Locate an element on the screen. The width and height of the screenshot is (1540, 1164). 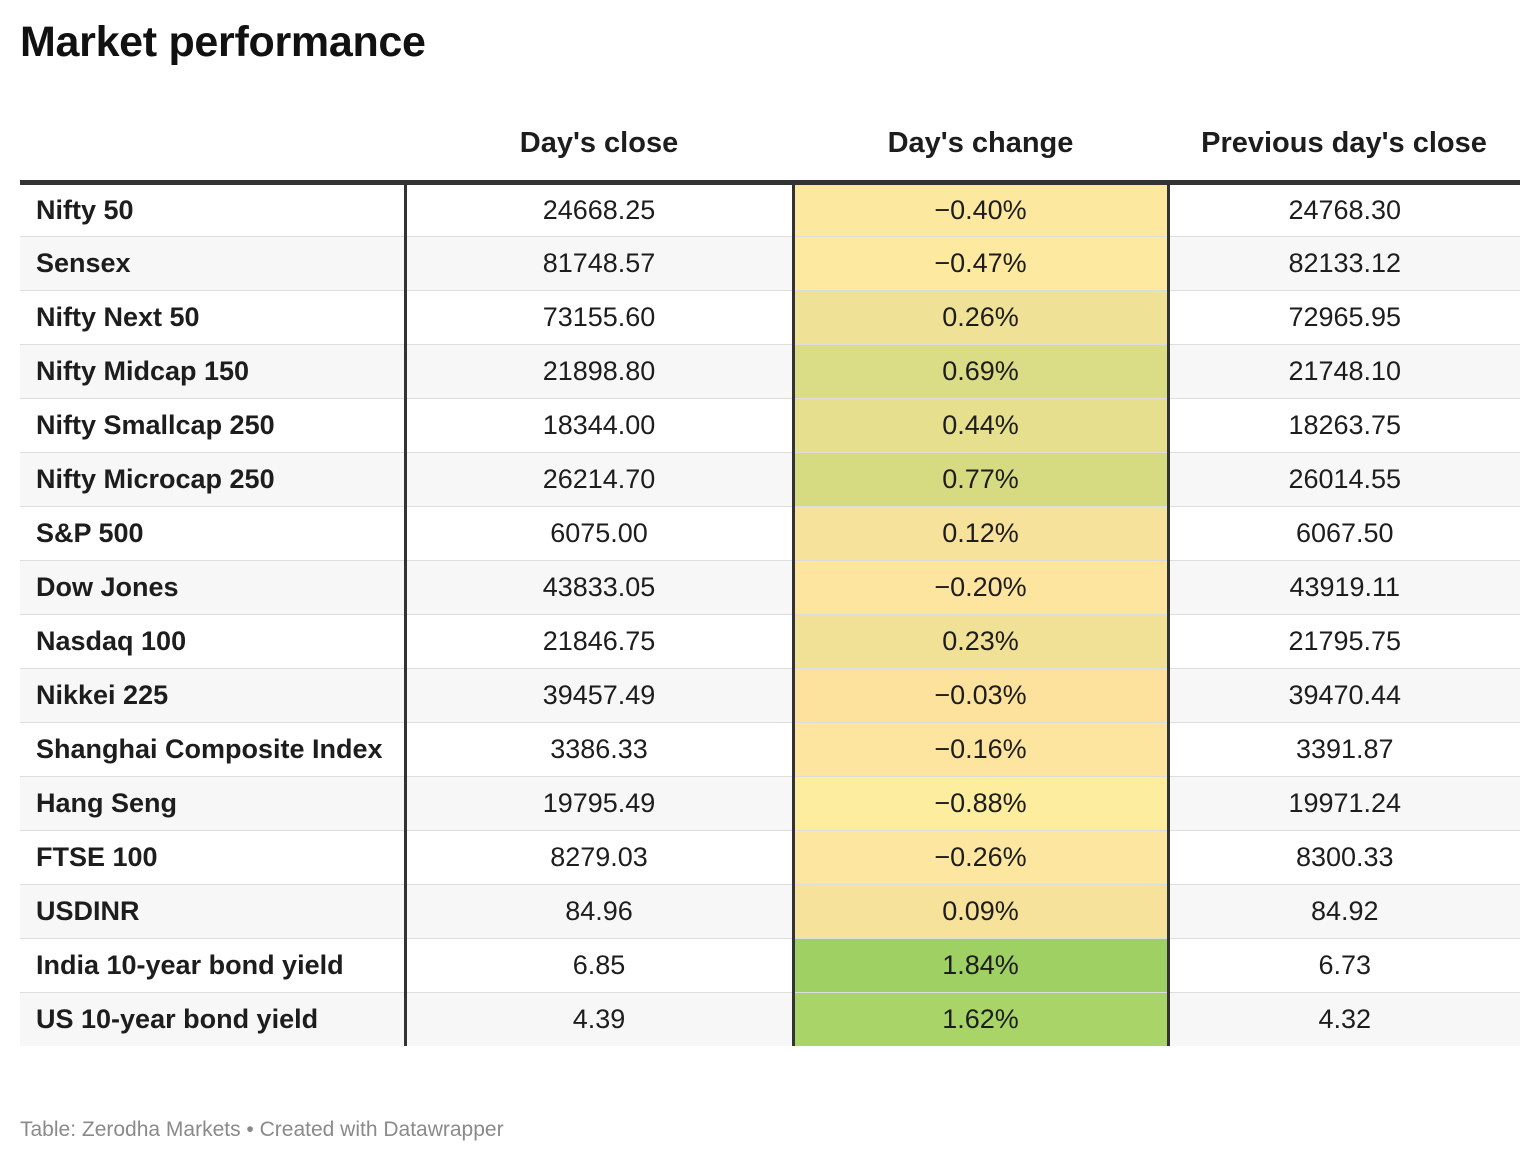
row-previous-close: 43919.11 is located at coordinates (1344, 587).